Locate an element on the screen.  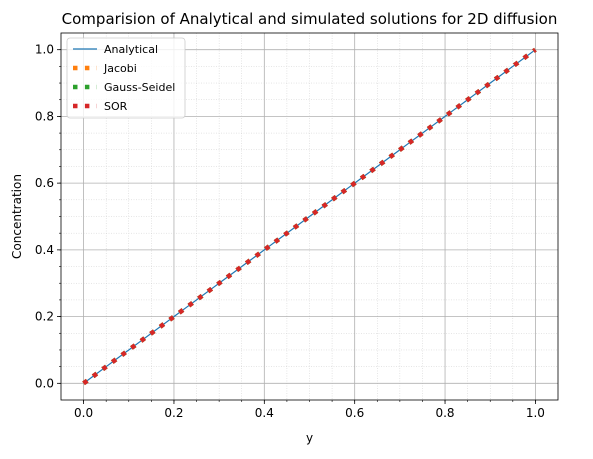
legend-label: Jacobi is located at coordinates (120, 68).